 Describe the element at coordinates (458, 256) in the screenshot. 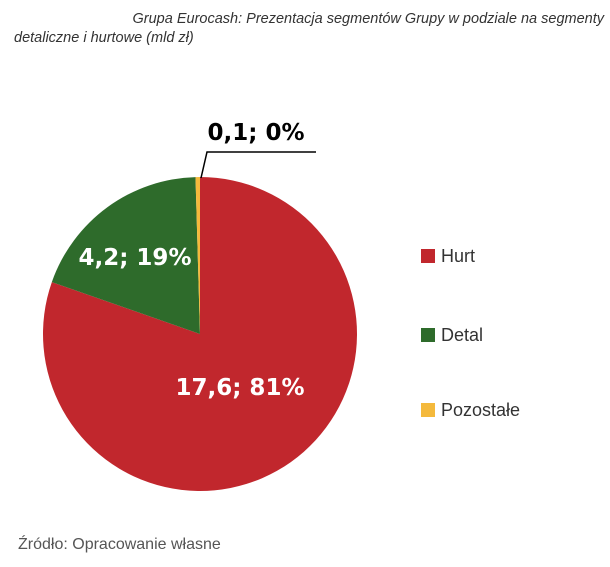

I see `legend-label-hurt: Hurt` at that location.